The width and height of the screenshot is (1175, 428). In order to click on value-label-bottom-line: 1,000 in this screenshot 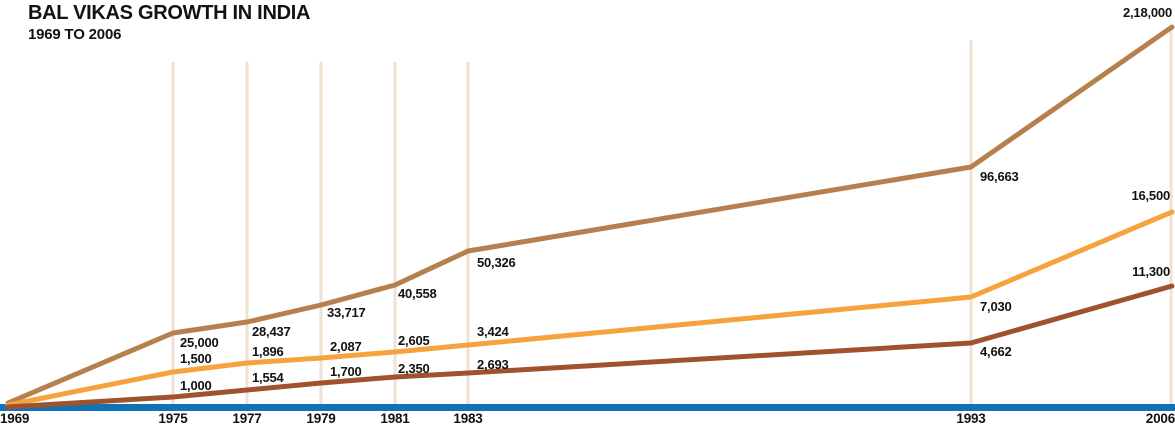, I will do `click(196, 385)`.